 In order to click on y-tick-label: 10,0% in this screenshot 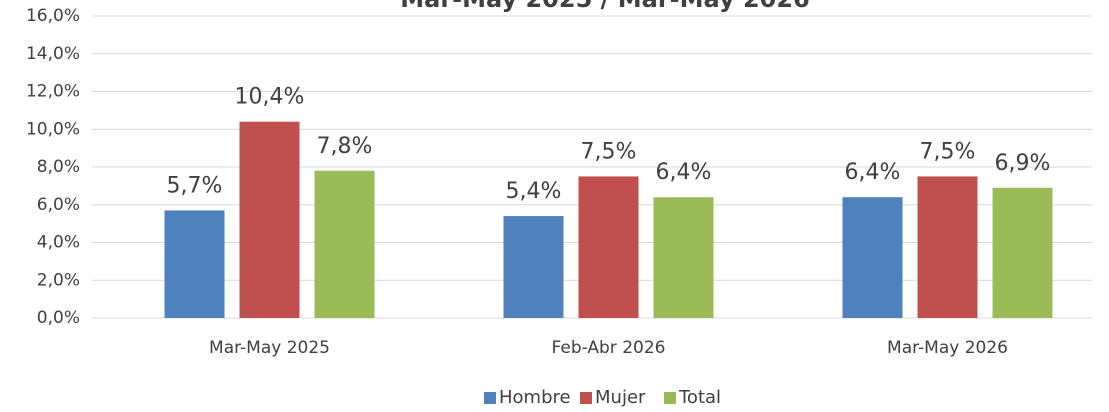, I will do `click(53, 129)`.